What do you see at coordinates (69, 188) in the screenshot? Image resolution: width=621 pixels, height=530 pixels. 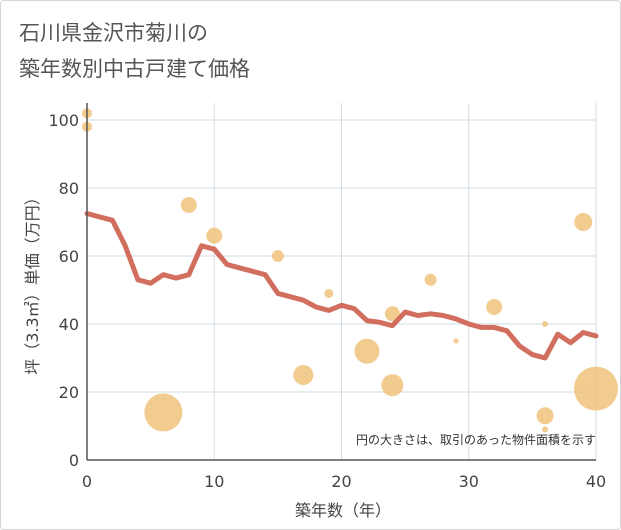 I see `y-tick-label: 80` at bounding box center [69, 188].